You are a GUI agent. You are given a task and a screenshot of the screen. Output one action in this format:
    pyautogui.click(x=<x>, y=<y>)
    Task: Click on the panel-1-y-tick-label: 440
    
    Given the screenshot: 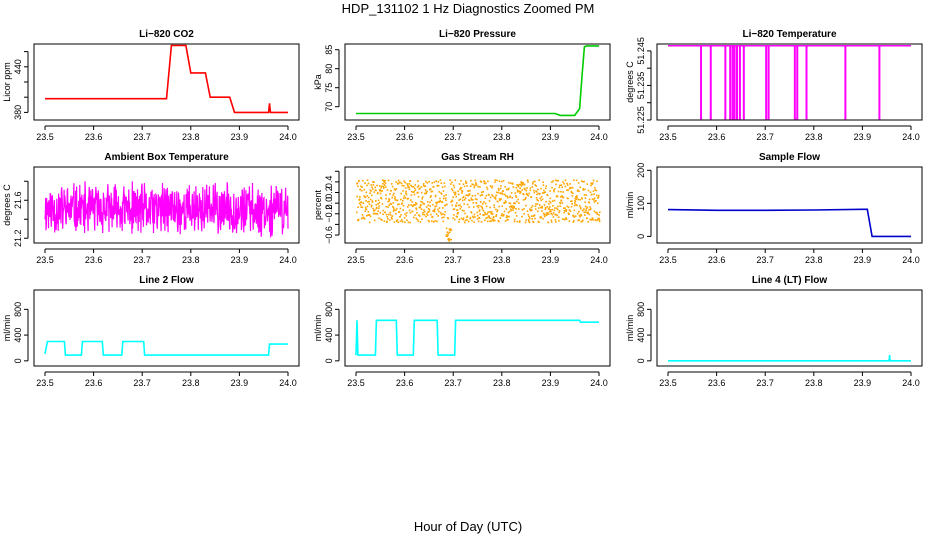 What is the action you would take?
    pyautogui.click(x=18, y=66)
    